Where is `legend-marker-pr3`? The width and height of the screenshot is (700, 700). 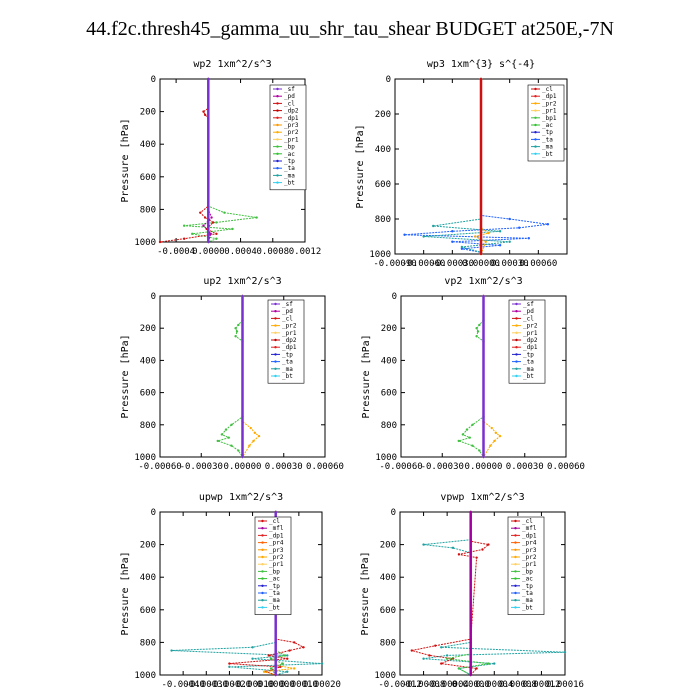
legend-marker-pr3 is located at coordinates (262, 549).